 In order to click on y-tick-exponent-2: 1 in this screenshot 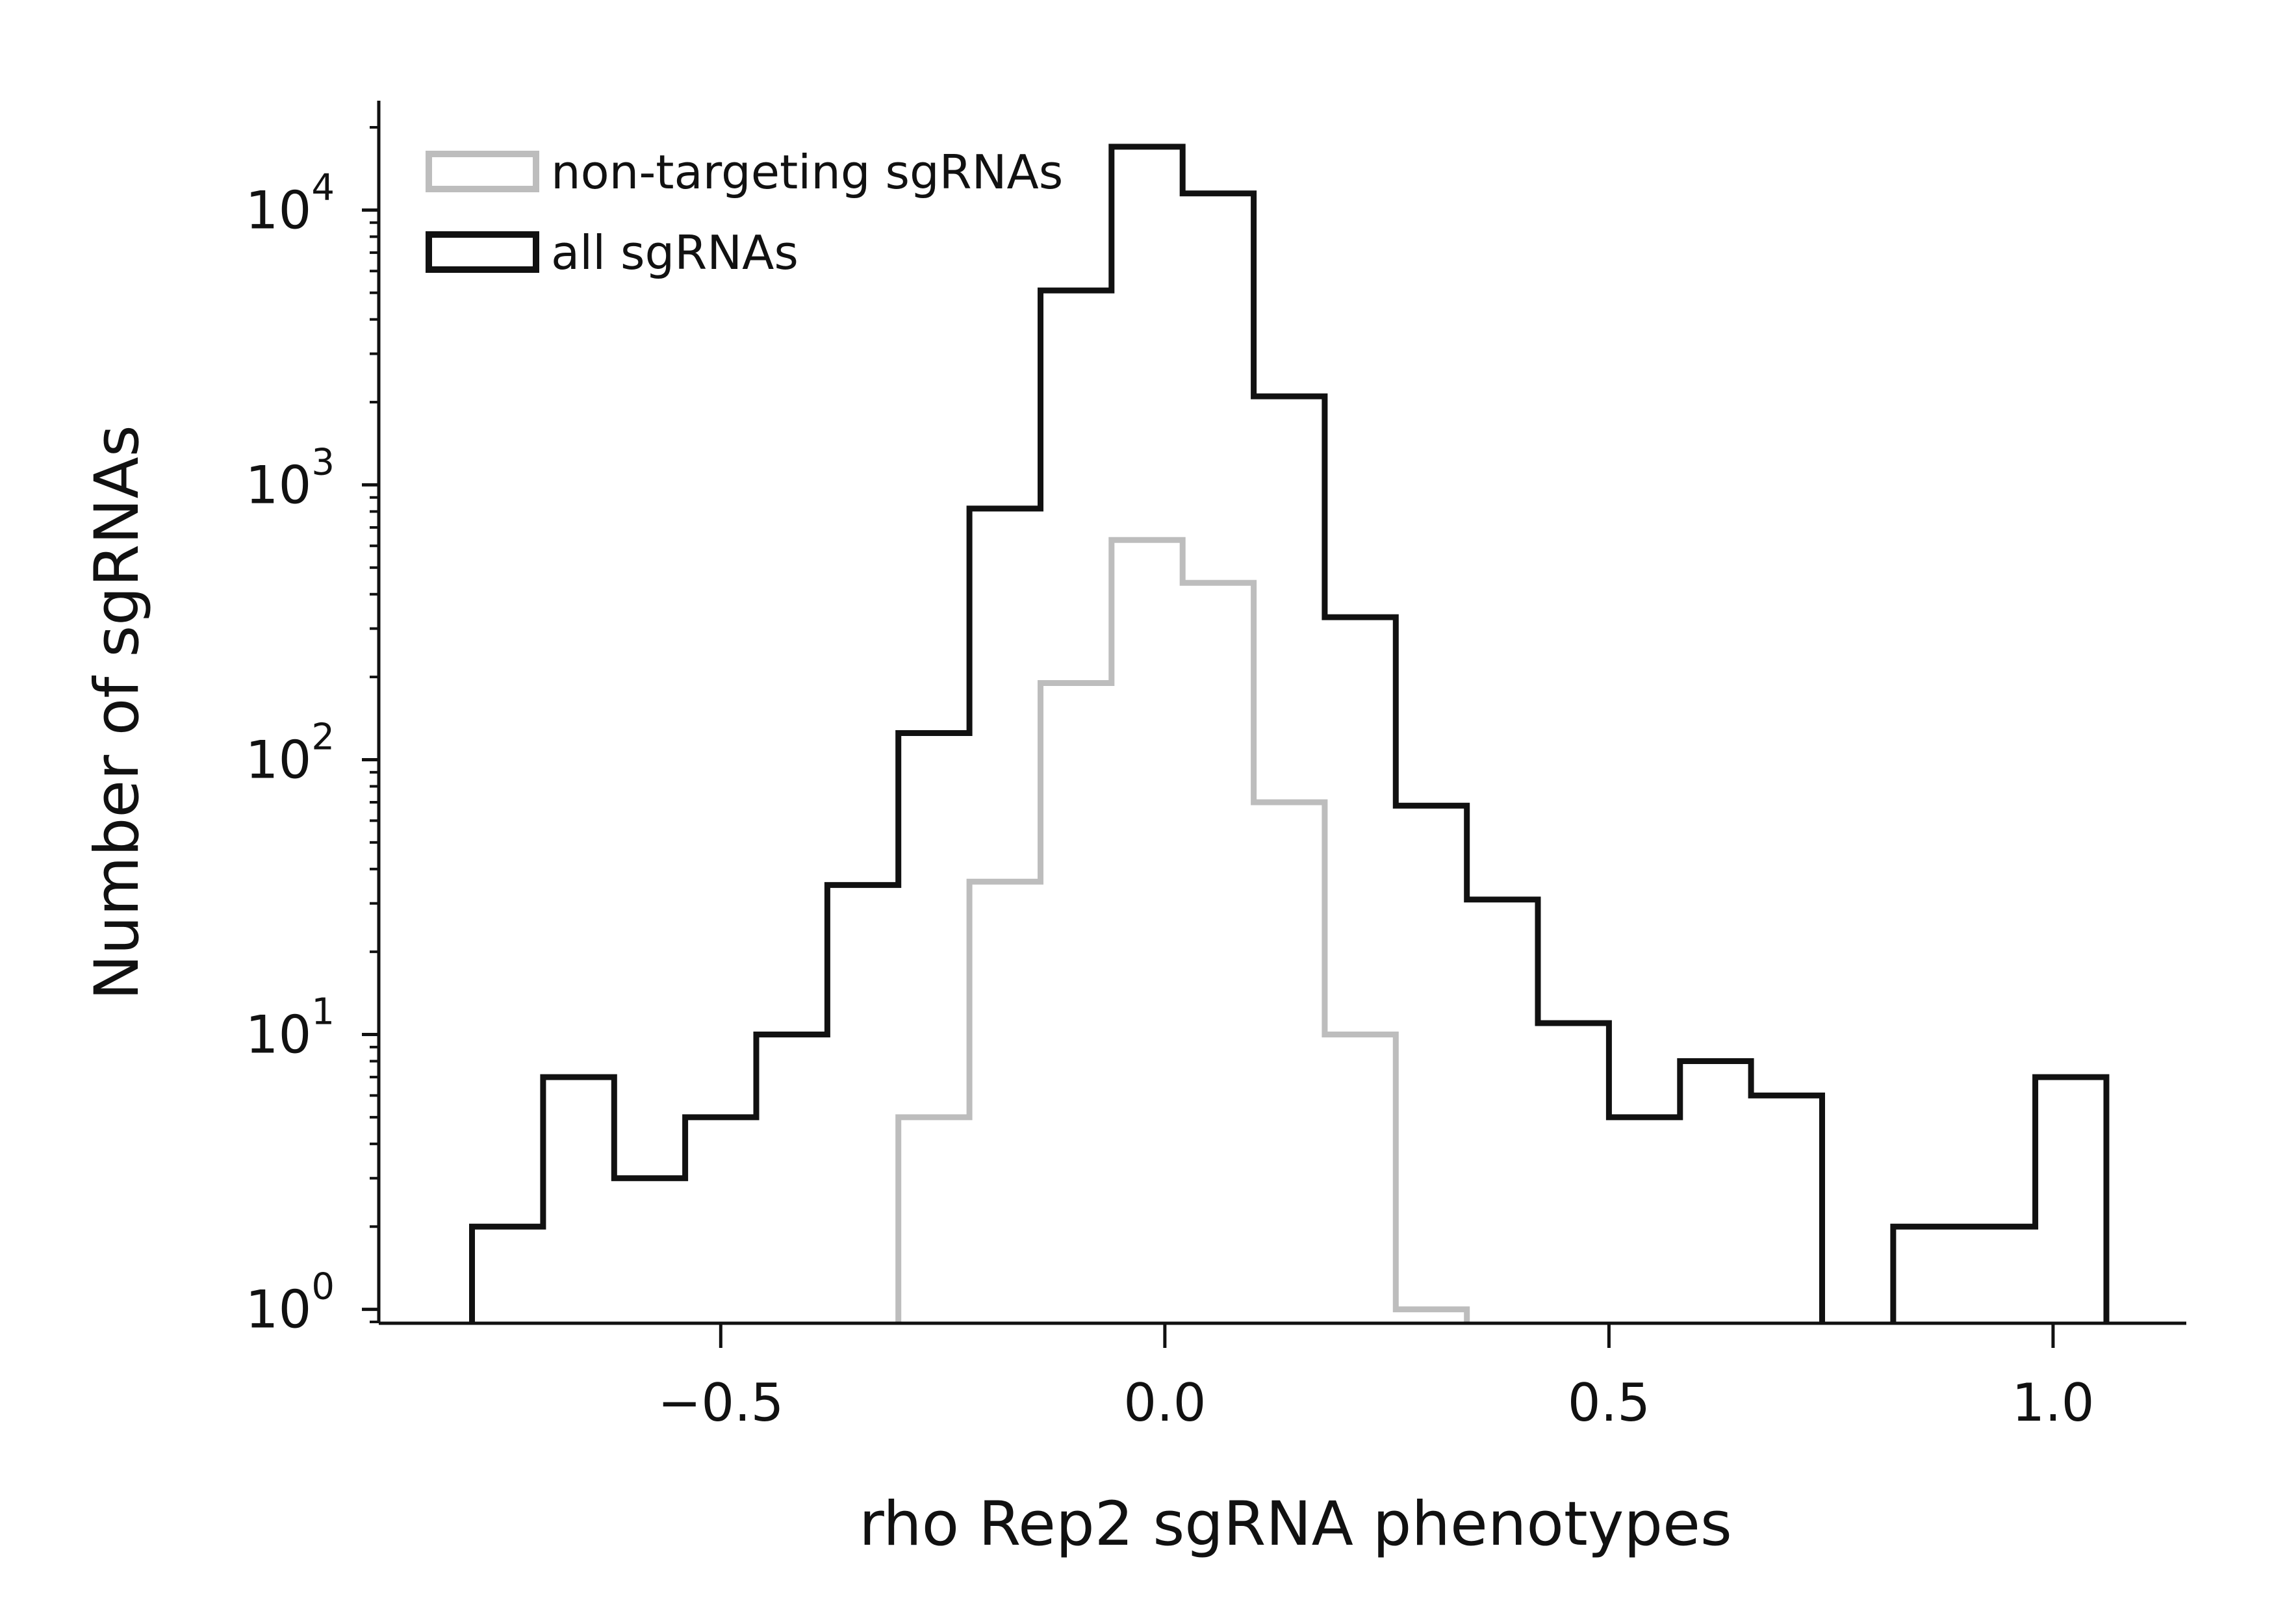, I will do `click(323, 1012)`.